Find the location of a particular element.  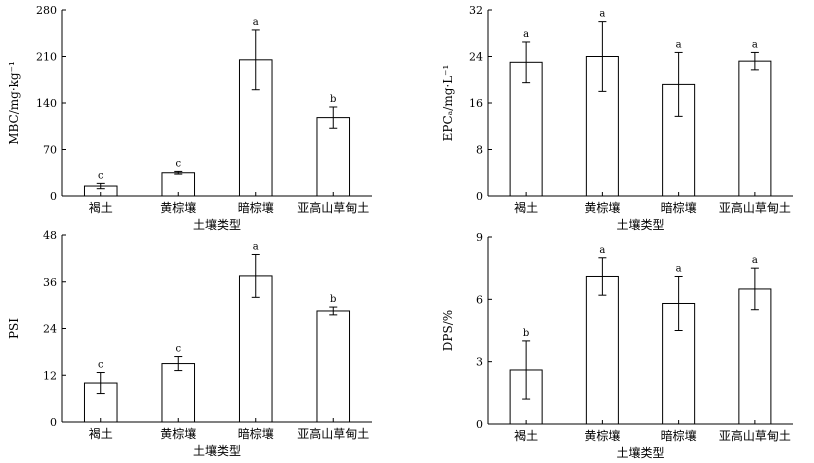

y-axis-title: PSI is located at coordinates (14, 328).